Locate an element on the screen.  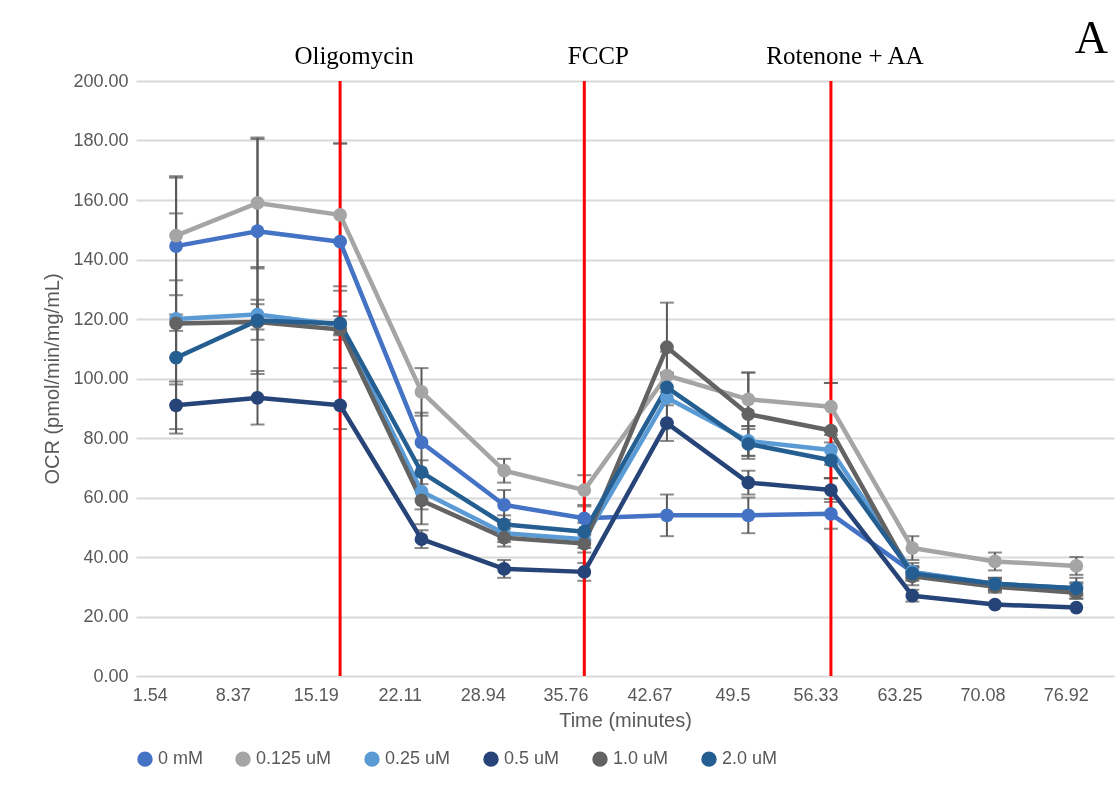
y-tick-label: 200.00 is located at coordinates (101, 80).